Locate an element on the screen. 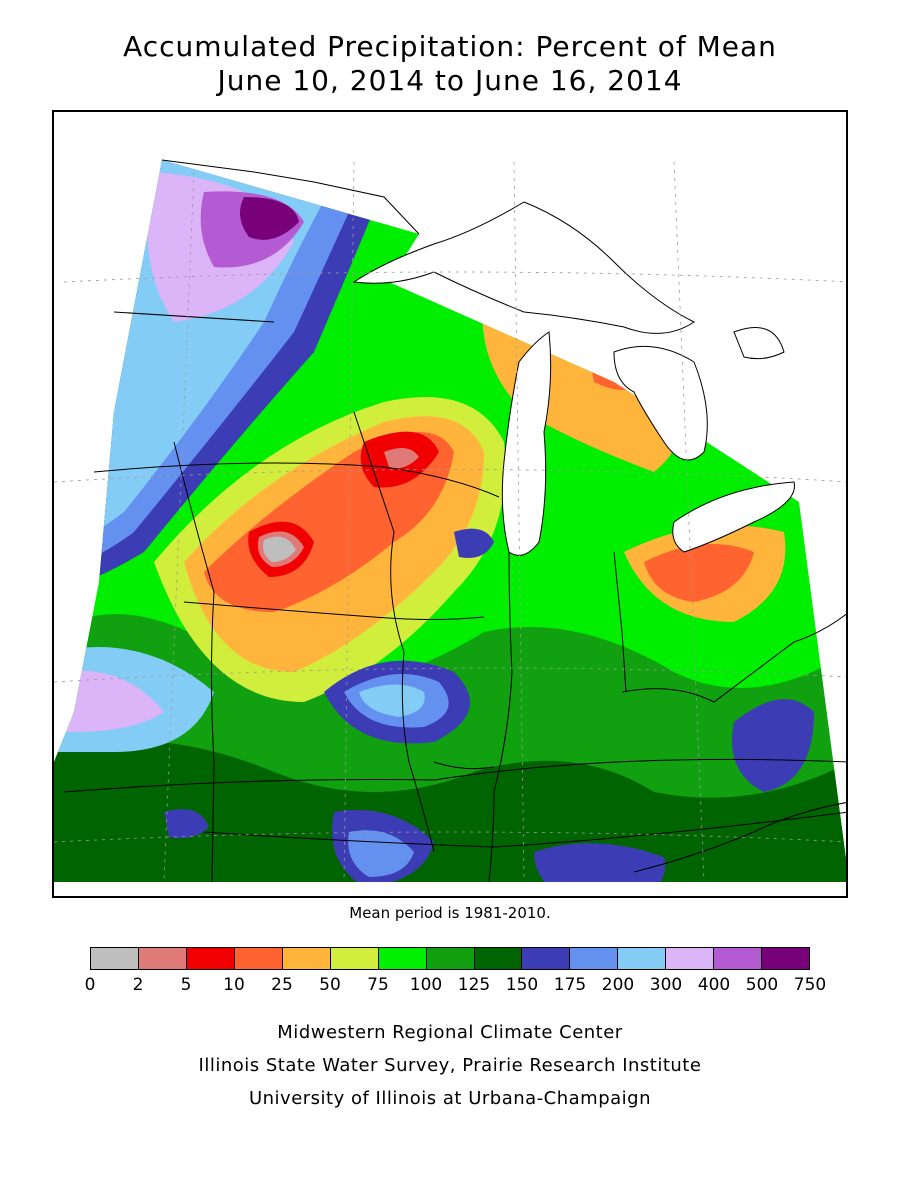 The image size is (900, 1200). legend-tick-label: 100 is located at coordinates (426, 985).